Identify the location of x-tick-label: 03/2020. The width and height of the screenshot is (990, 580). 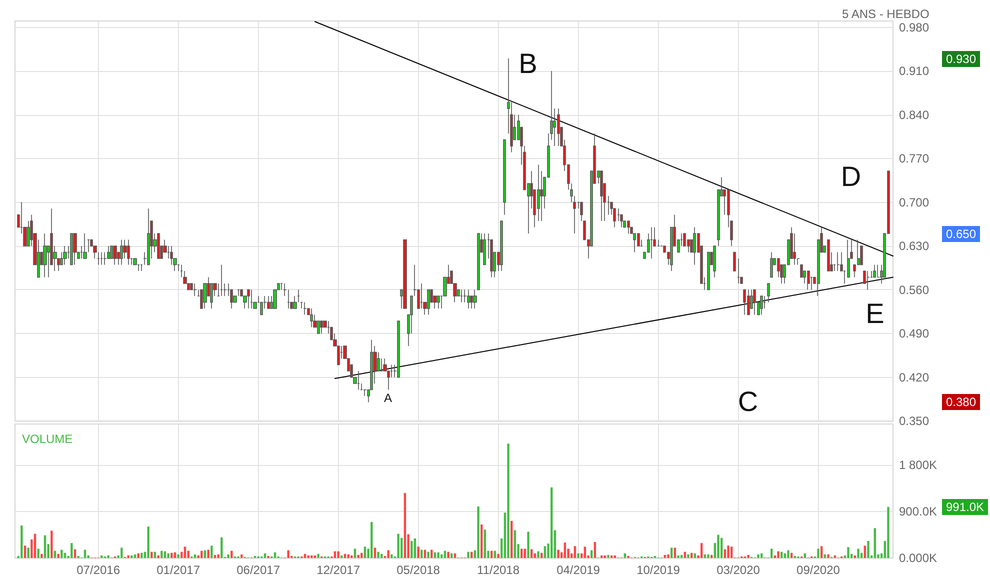
(738, 570).